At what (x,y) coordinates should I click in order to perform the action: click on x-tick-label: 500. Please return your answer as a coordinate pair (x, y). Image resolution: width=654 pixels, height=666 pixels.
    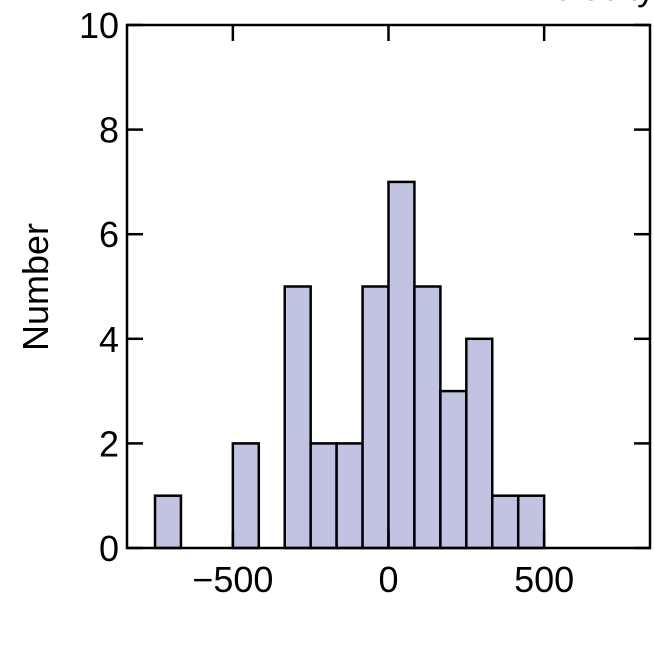
    Looking at the image, I should click on (544, 579).